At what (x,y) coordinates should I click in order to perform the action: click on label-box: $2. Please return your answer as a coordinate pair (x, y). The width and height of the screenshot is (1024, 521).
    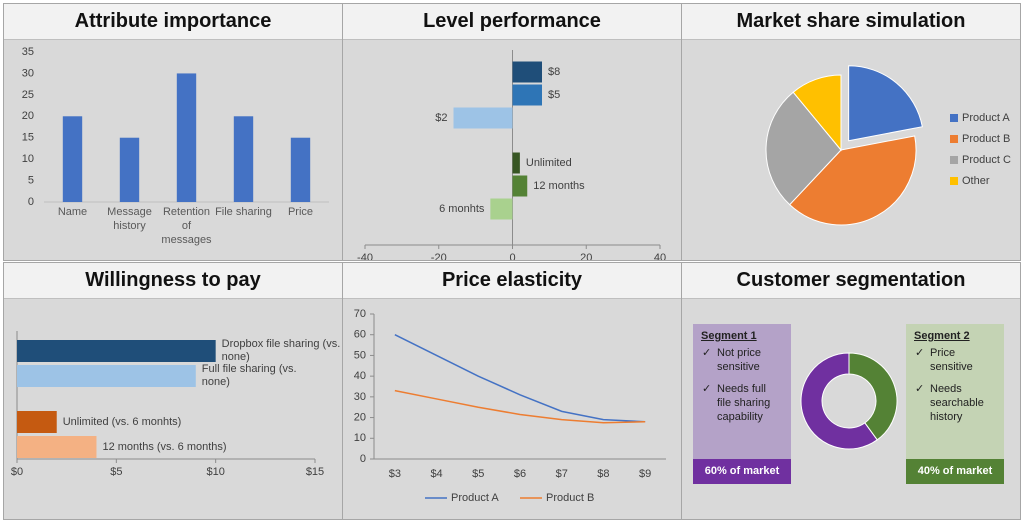
    Looking at the image, I should click on (413, 118).